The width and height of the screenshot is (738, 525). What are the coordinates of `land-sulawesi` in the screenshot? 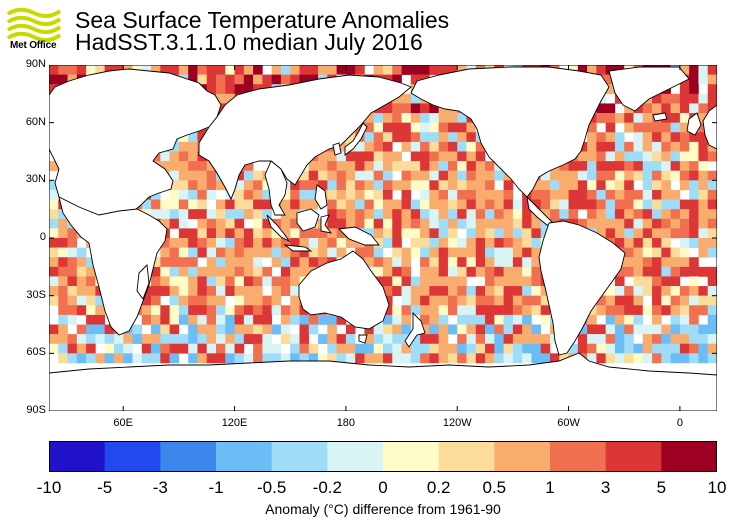 It's located at (326, 224).